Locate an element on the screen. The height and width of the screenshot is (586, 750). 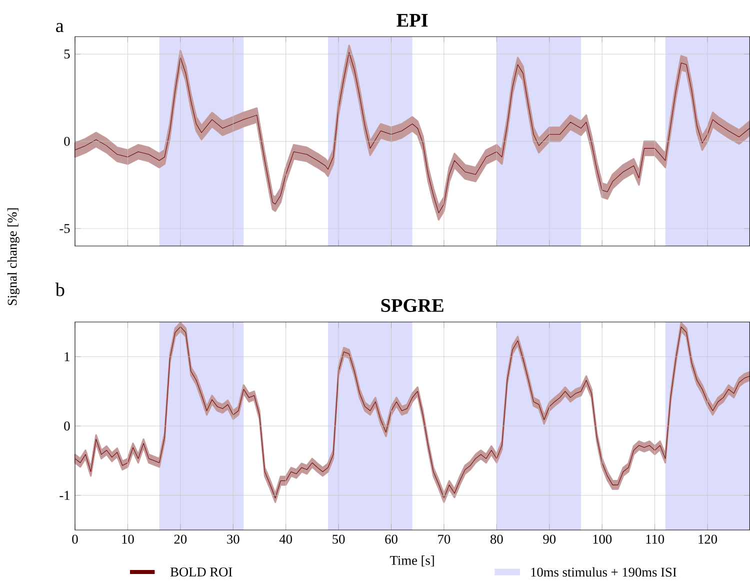
text: a is located at coordinates (60, 27).